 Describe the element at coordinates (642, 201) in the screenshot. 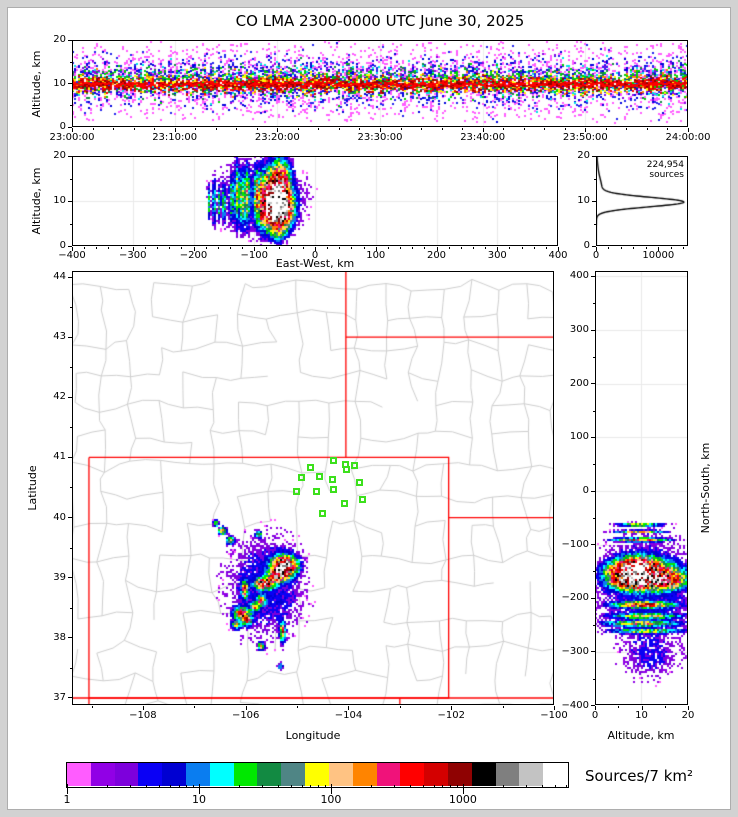

I see `altitude-histogram-canvas` at that location.